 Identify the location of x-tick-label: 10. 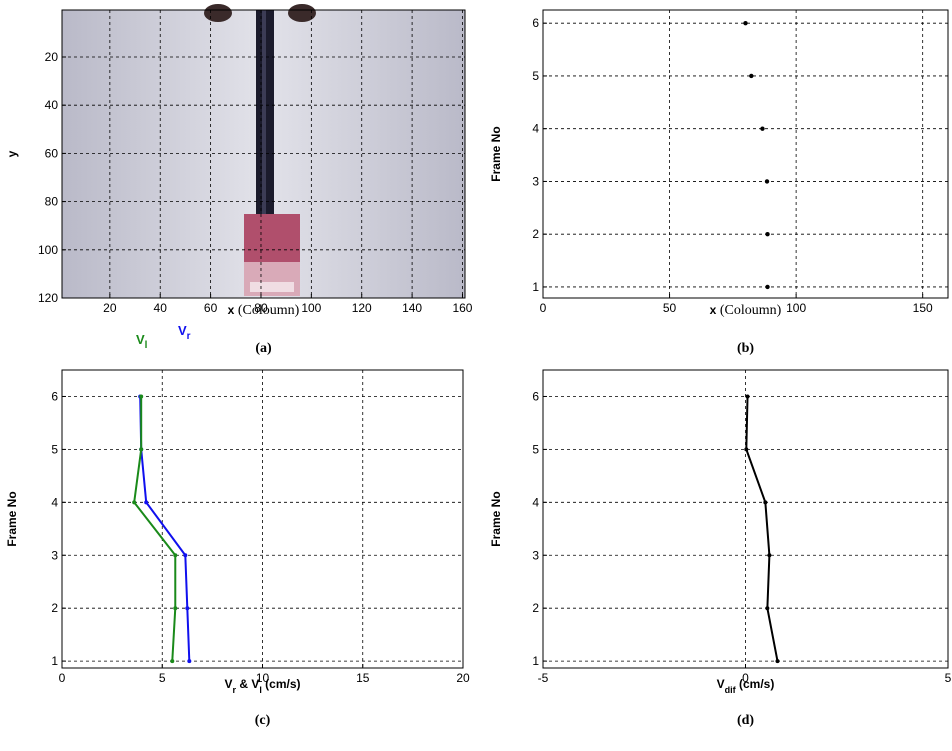
(263, 678).